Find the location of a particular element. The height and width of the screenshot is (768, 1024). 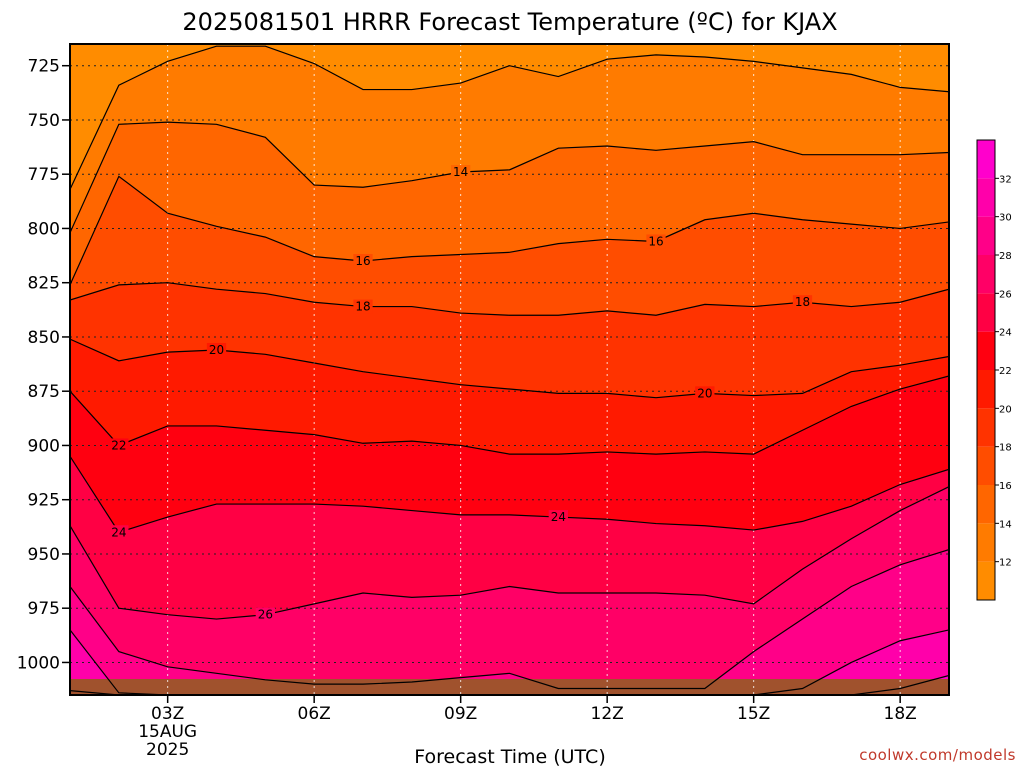

colorbar-tick-label: 32 is located at coordinates (1005, 179).